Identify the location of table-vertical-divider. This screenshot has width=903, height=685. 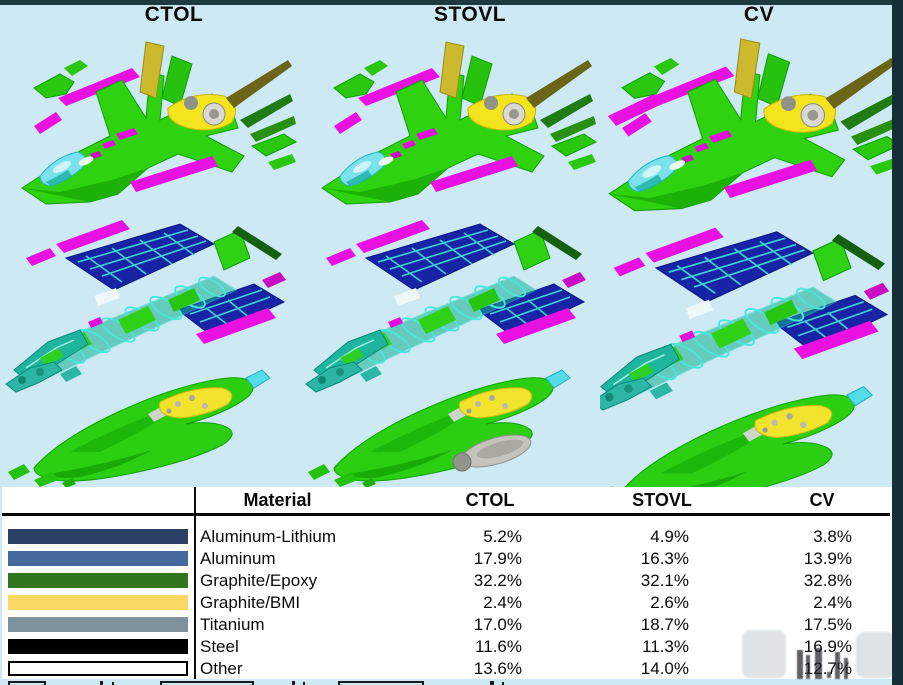
(195, 583).